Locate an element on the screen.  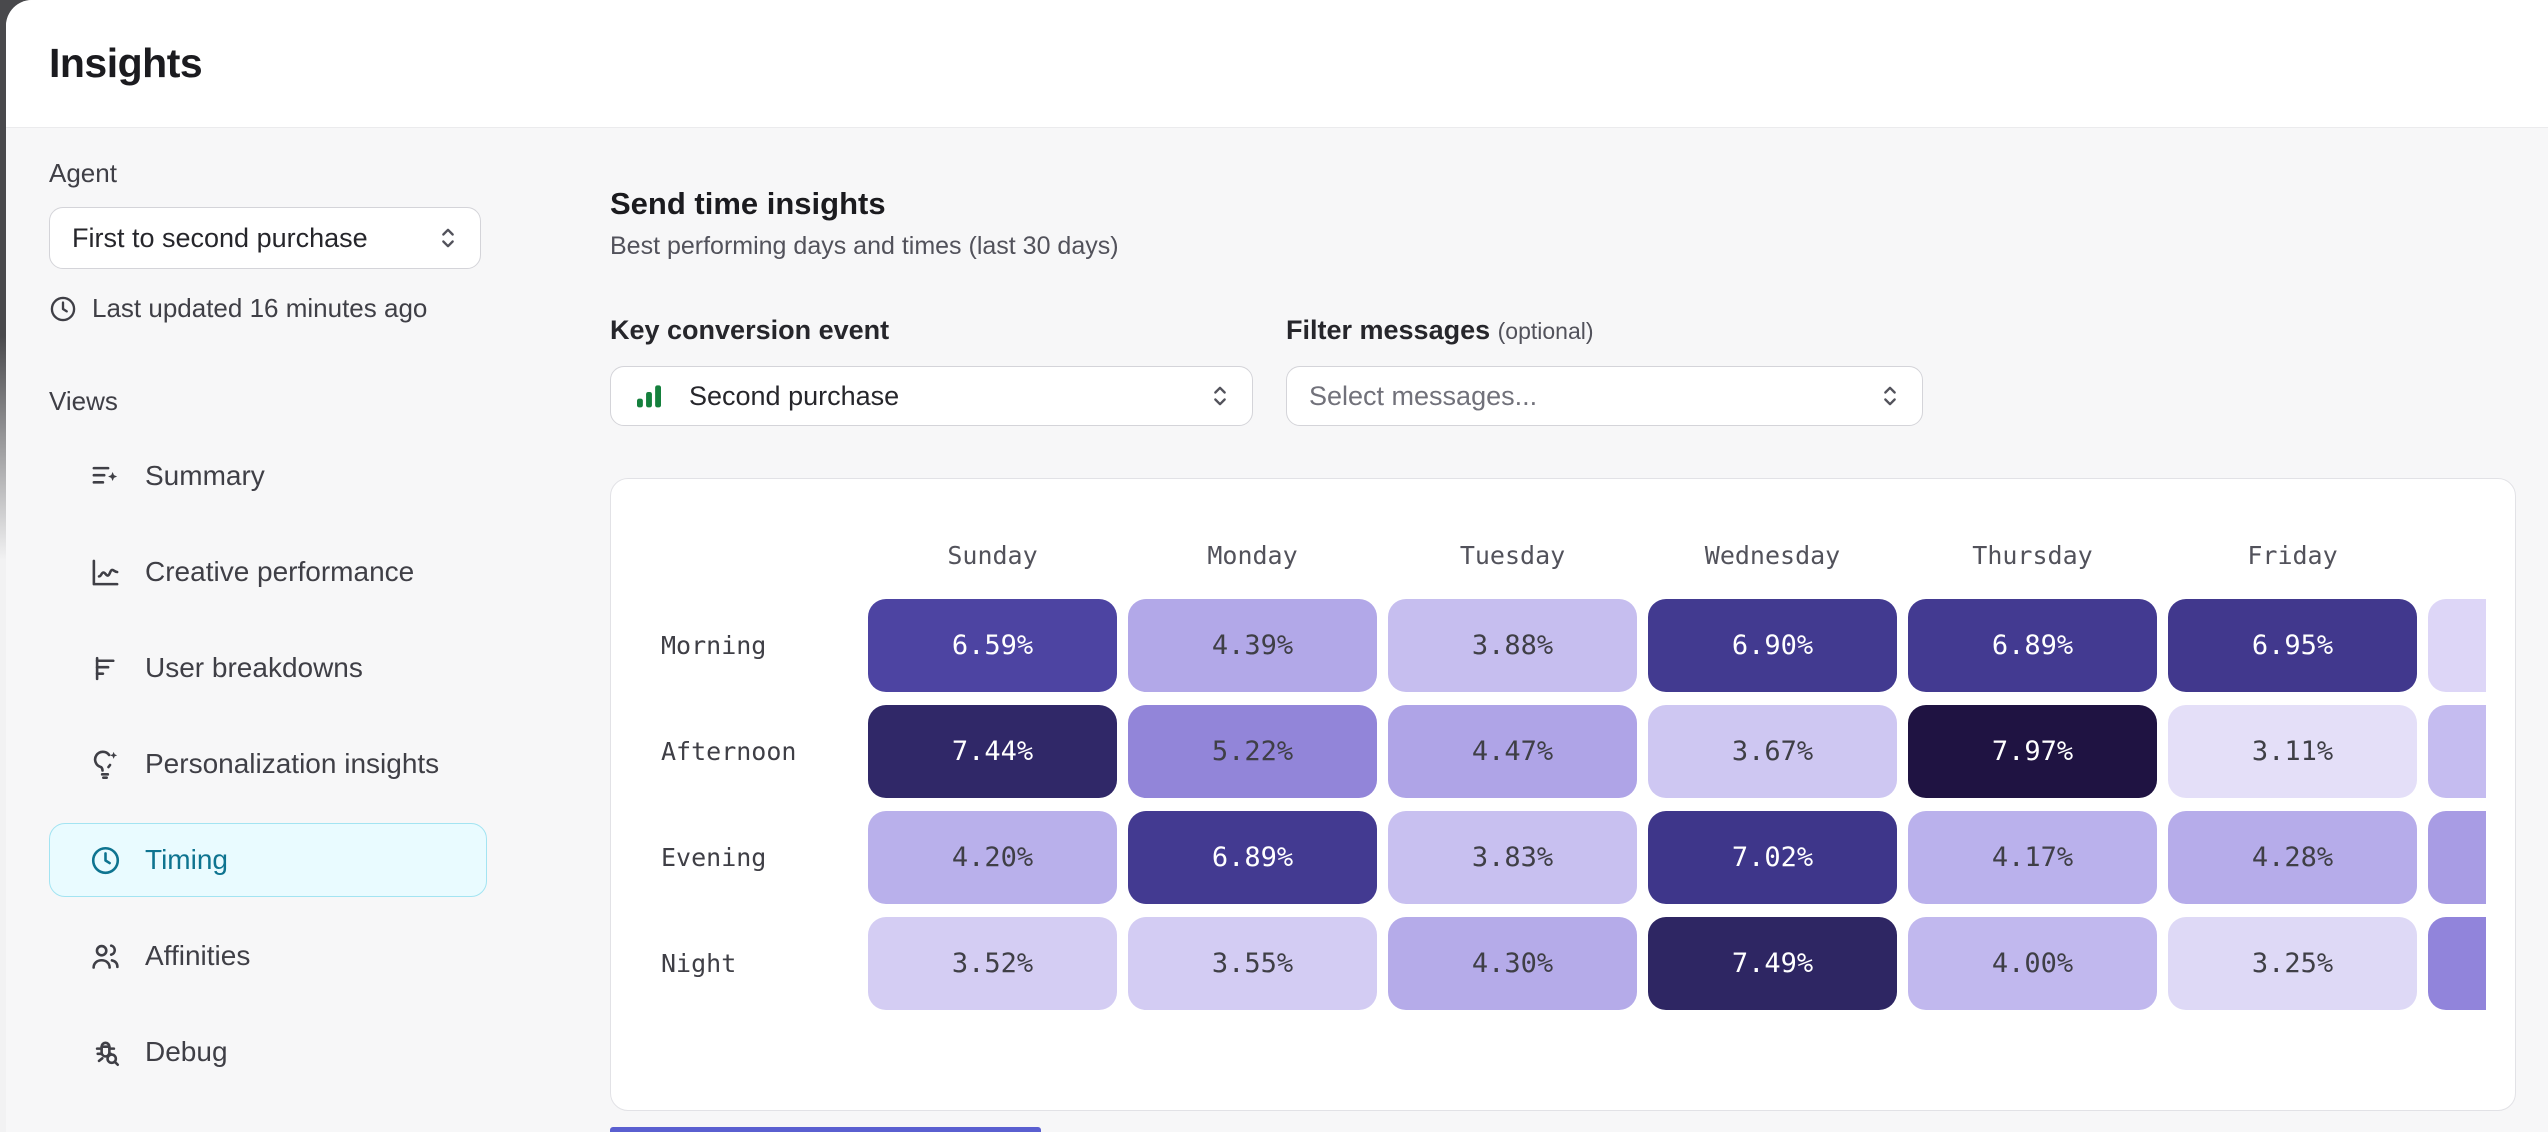
heatmap-cell-tuesday-afternoon: 4.47% is located at coordinates (1512, 751).